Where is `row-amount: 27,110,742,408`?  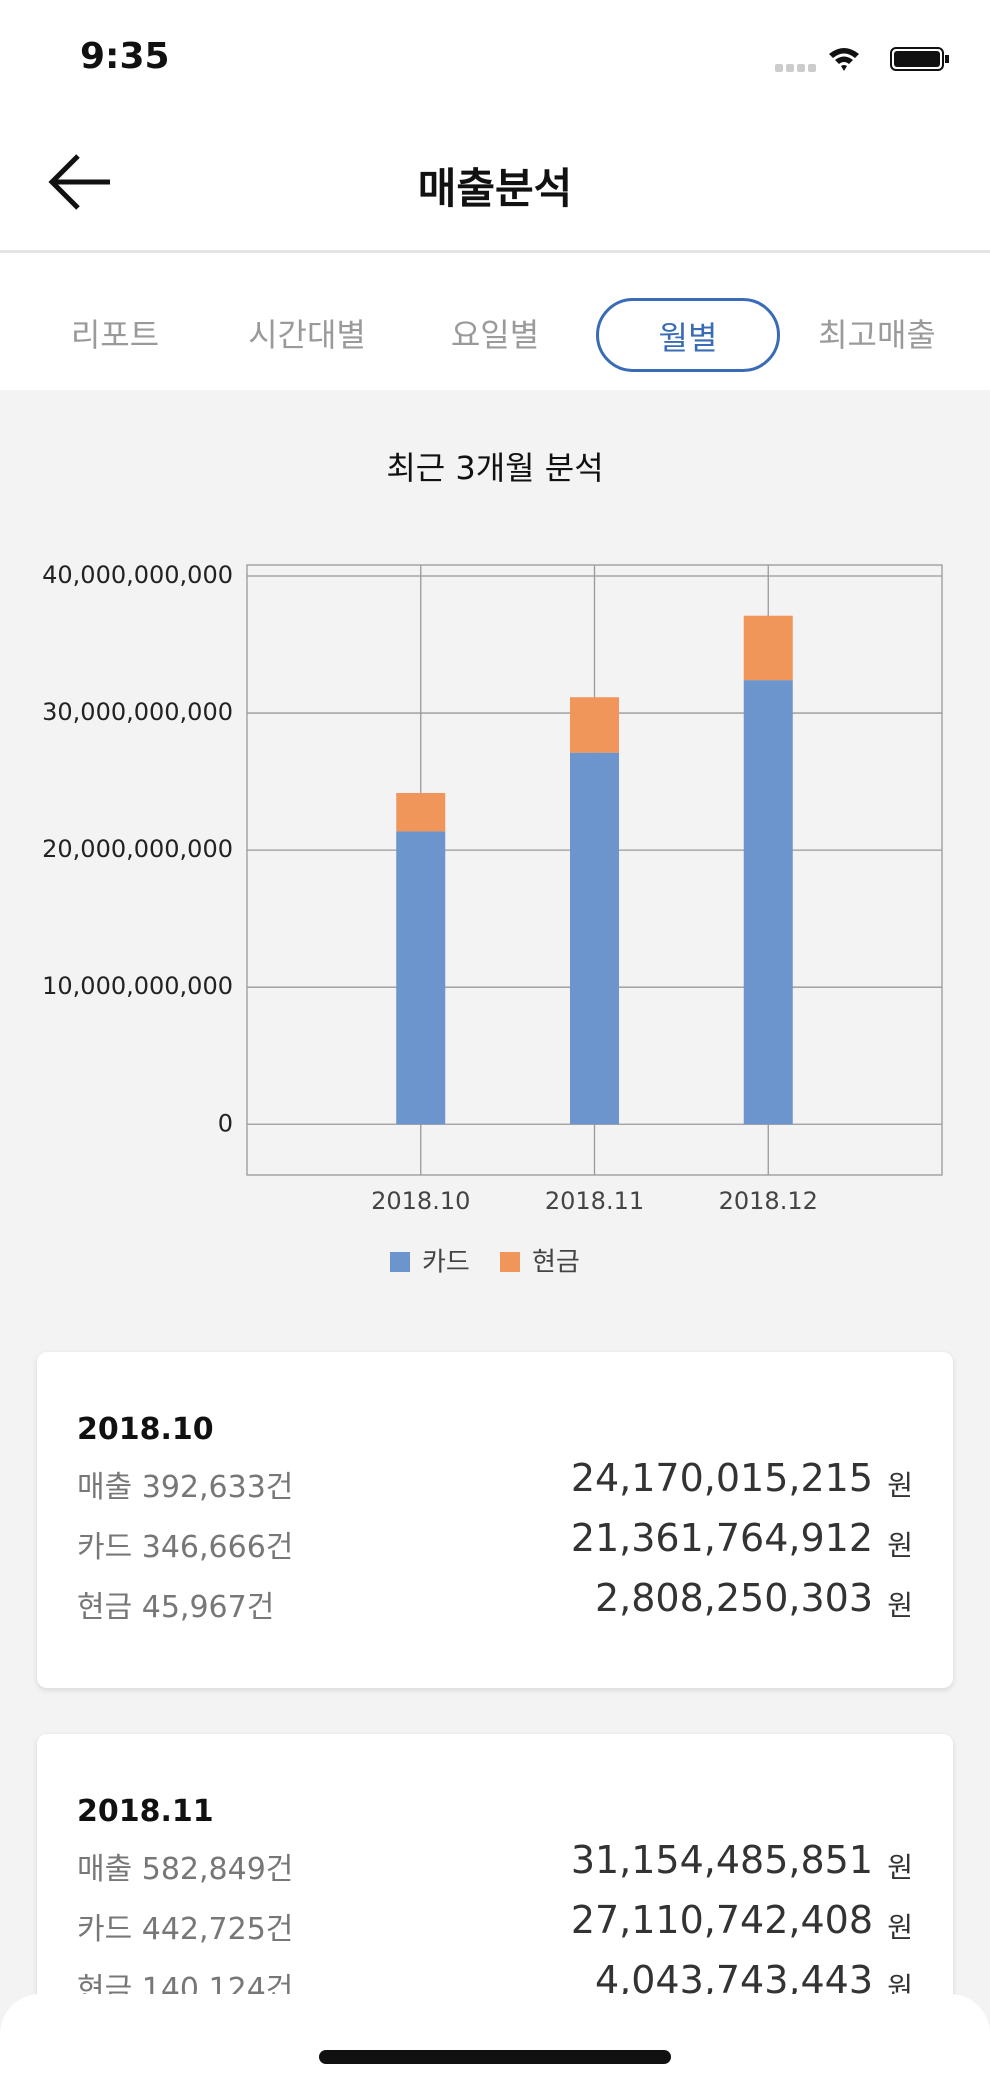
row-amount: 27,110,742,408 is located at coordinates (721, 1920).